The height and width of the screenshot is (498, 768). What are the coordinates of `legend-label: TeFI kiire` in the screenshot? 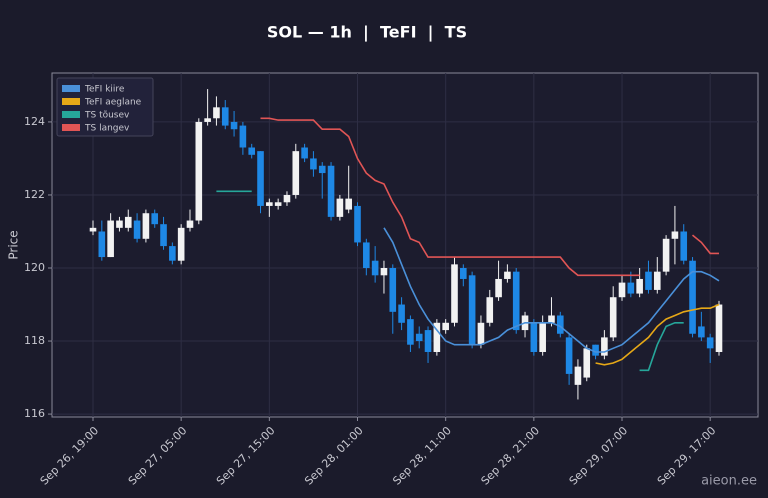 It's located at (104, 90).